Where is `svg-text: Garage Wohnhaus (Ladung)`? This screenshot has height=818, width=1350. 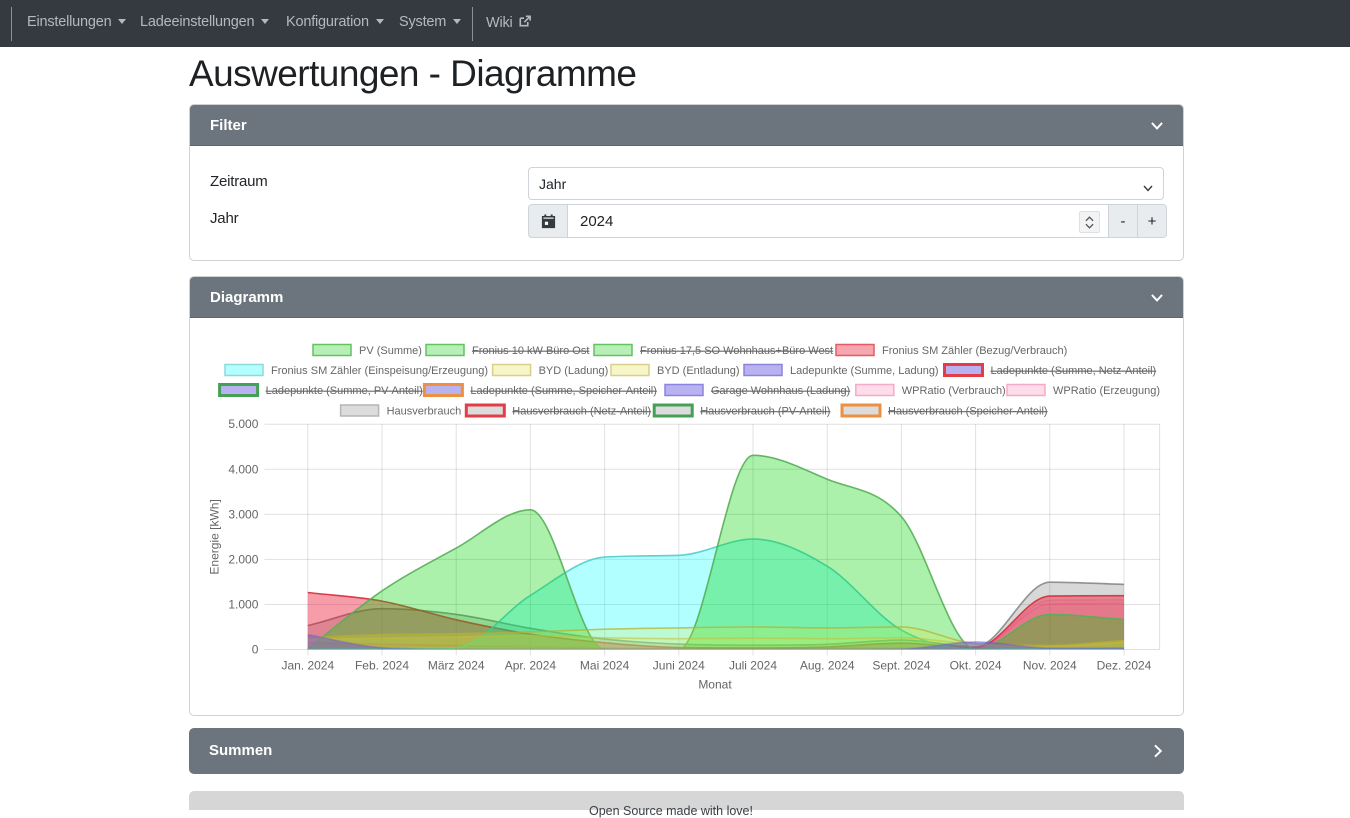 svg-text: Garage Wohnhaus (Ladung) is located at coordinates (780, 391).